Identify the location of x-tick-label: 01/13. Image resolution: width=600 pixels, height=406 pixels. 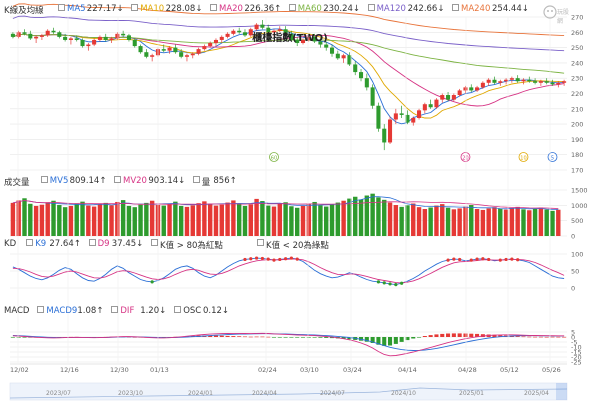
(159, 370).